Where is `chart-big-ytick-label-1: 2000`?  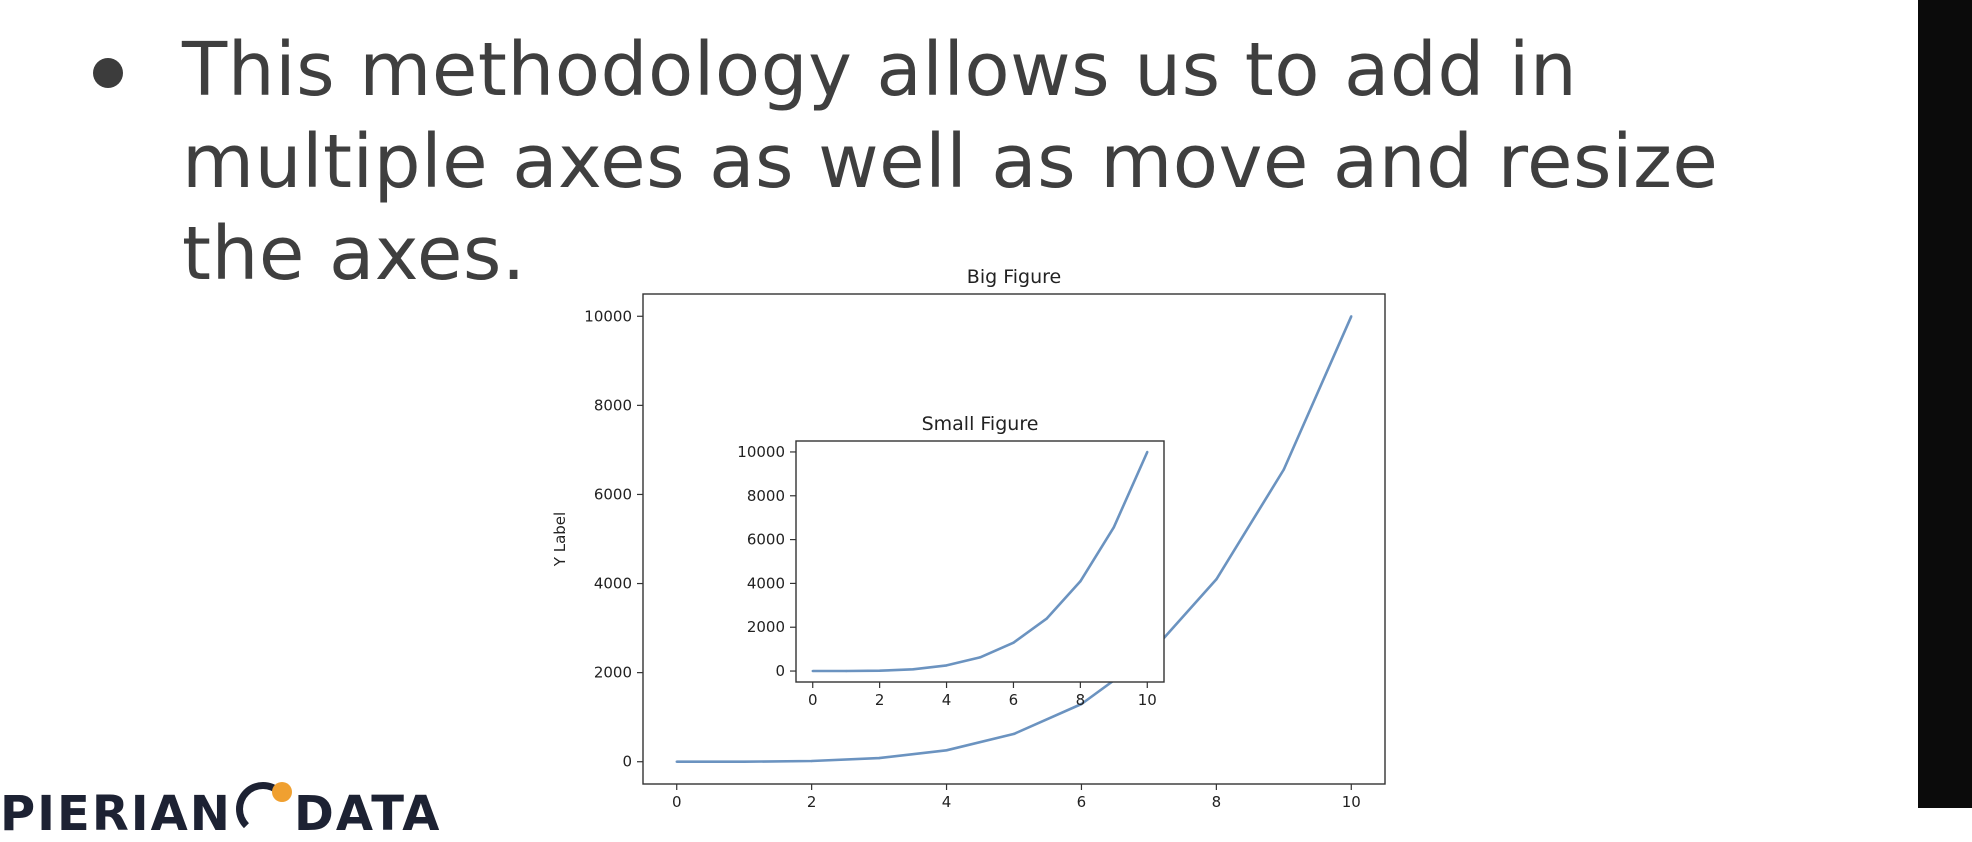
chart-big-ytick-label-1: 2000 is located at coordinates (613, 673).